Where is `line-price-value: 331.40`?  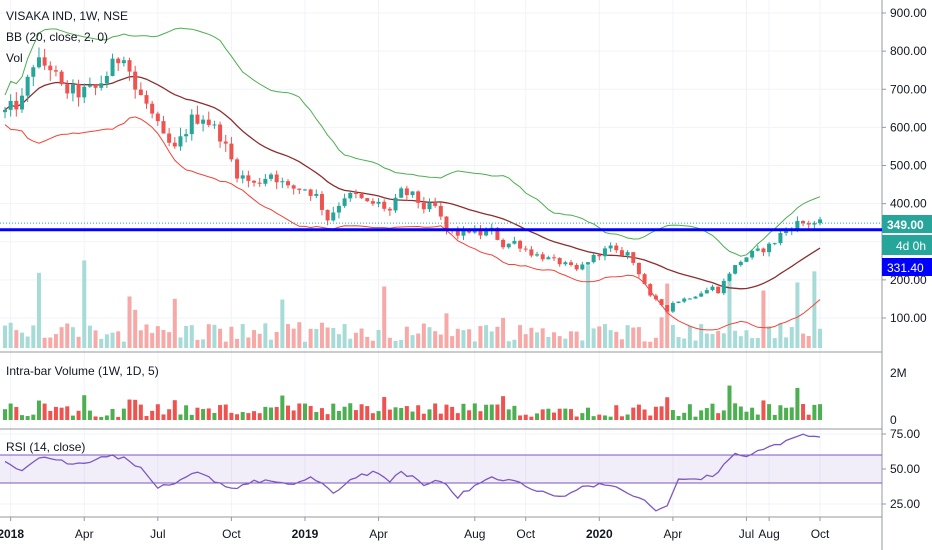 line-price-value: 331.40 is located at coordinates (905, 268).